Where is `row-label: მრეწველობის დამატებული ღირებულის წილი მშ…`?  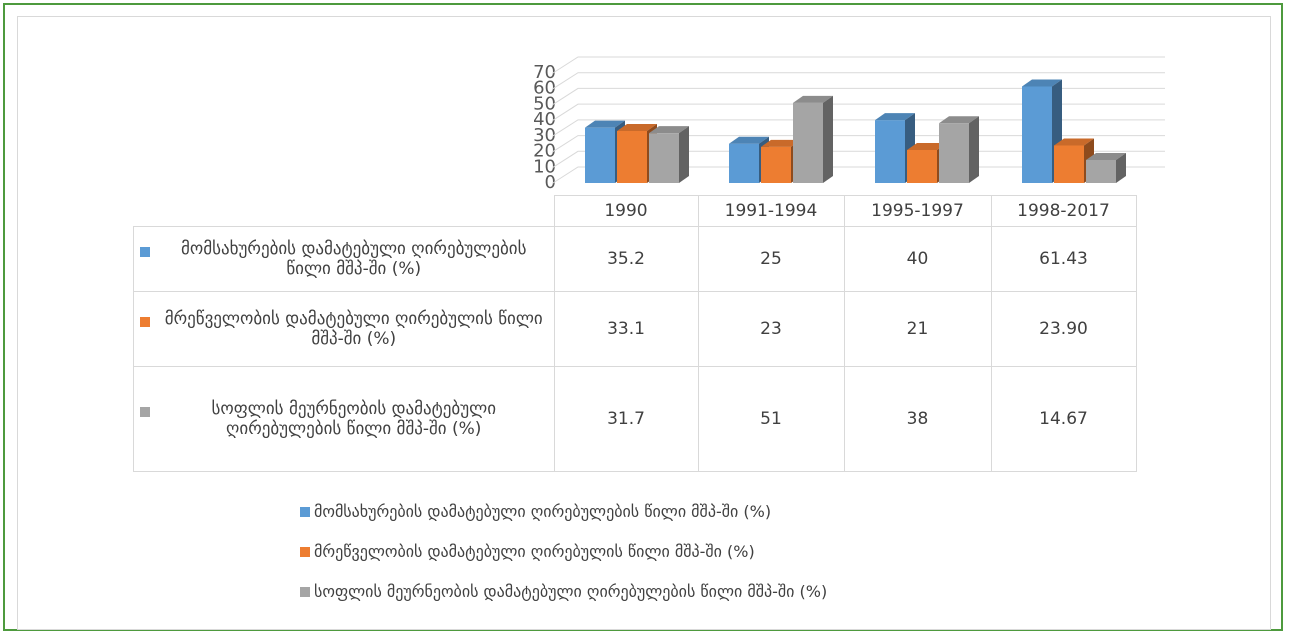
row-label: მრეწველობის დამატებული ღირებულის წილი მშ… is located at coordinates (353, 328).